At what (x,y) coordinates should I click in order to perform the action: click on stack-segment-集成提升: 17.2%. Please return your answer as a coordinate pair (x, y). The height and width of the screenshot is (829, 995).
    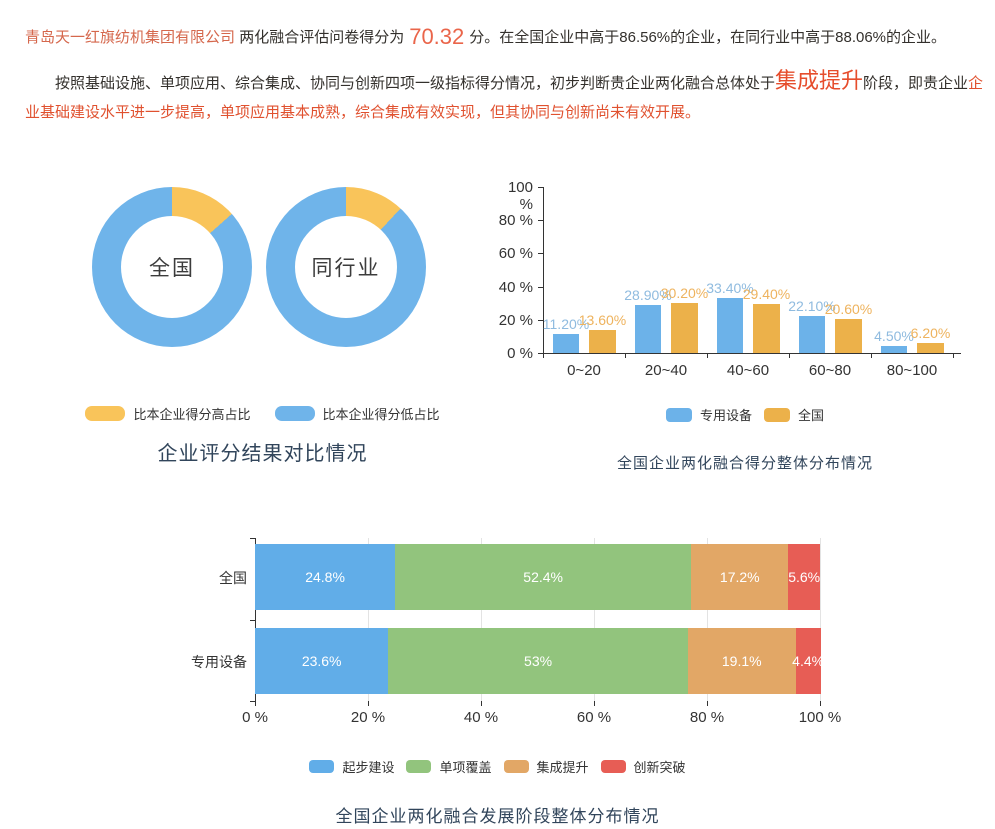
    Looking at the image, I should click on (740, 577).